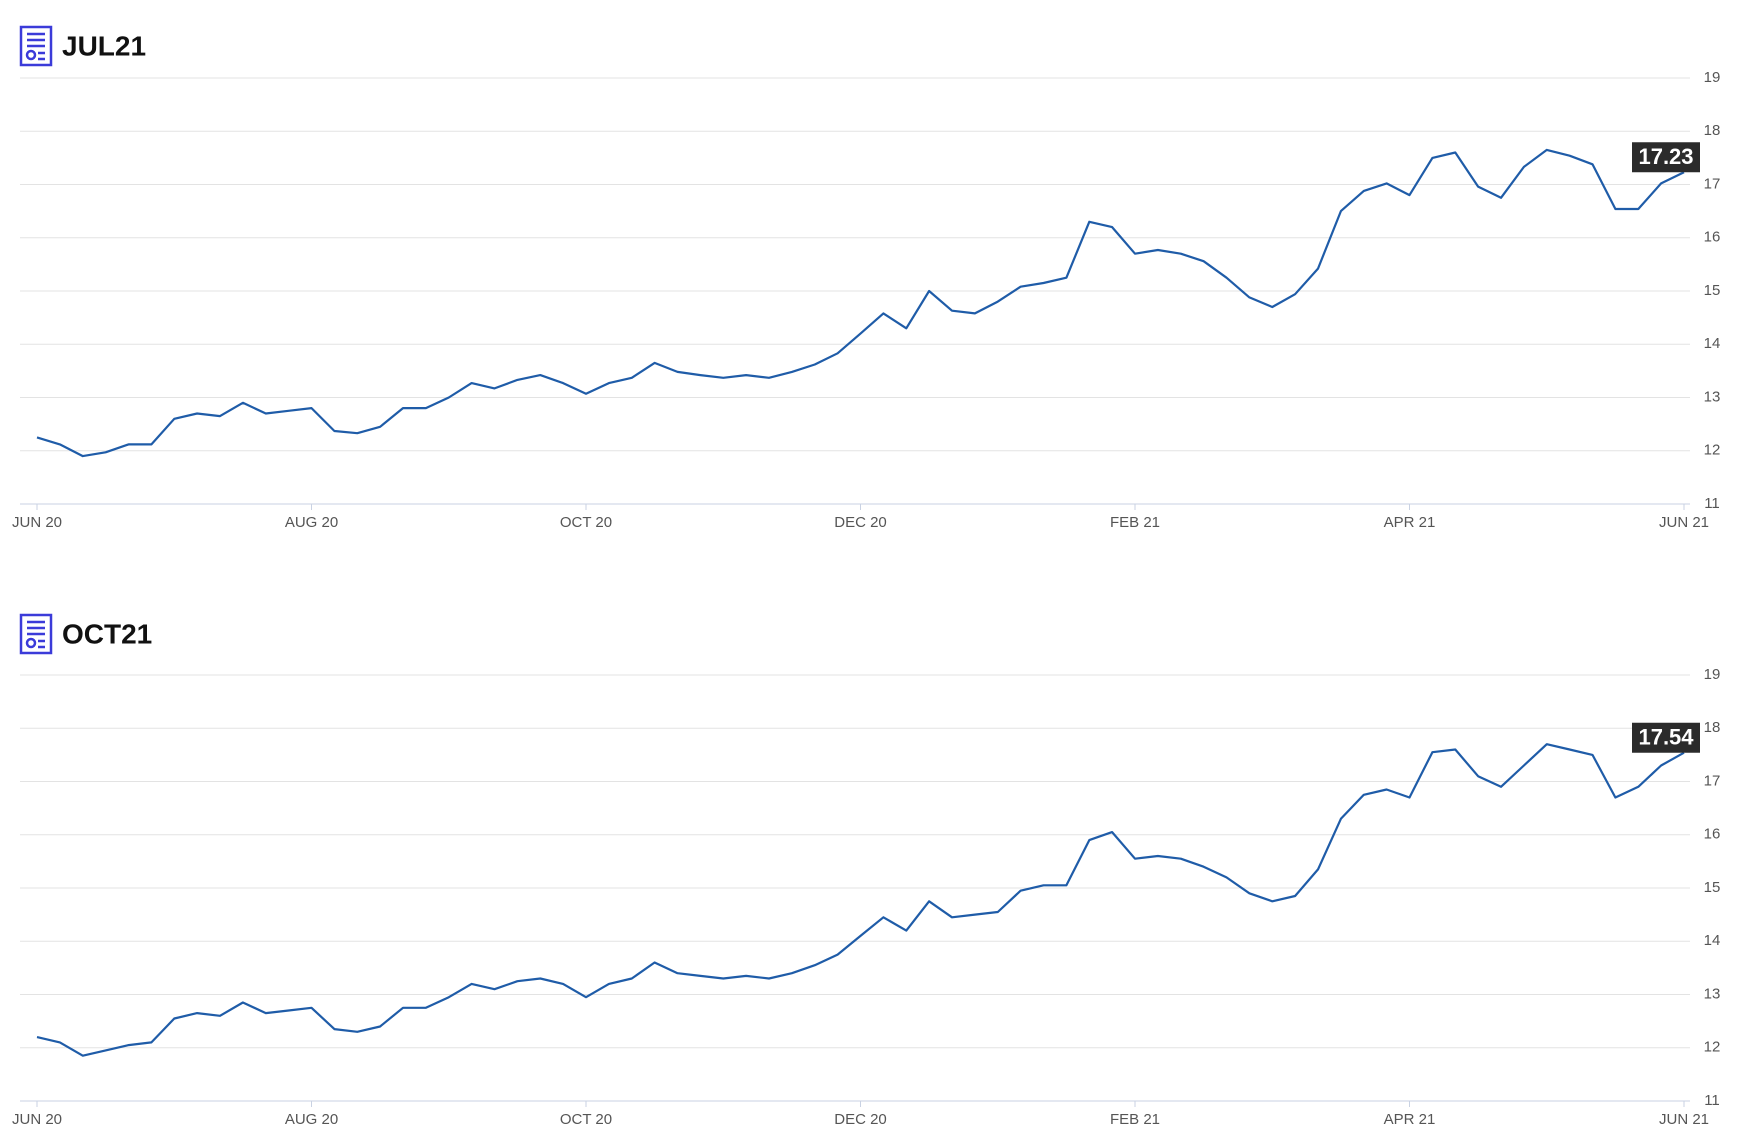 This screenshot has width=1737, height=1144. I want to click on value-label: 17.54, so click(1666, 737).